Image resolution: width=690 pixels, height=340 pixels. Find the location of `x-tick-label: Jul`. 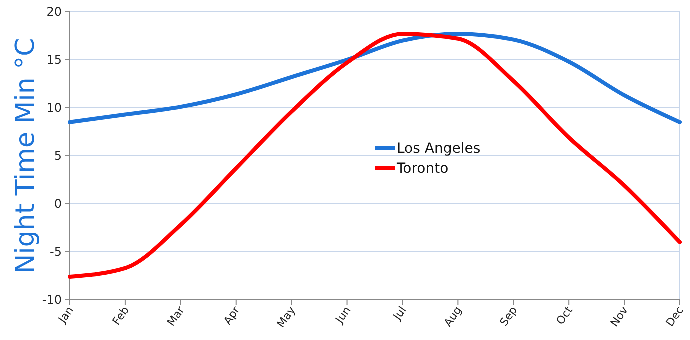

x-tick-label: Jul is located at coordinates (400, 314).